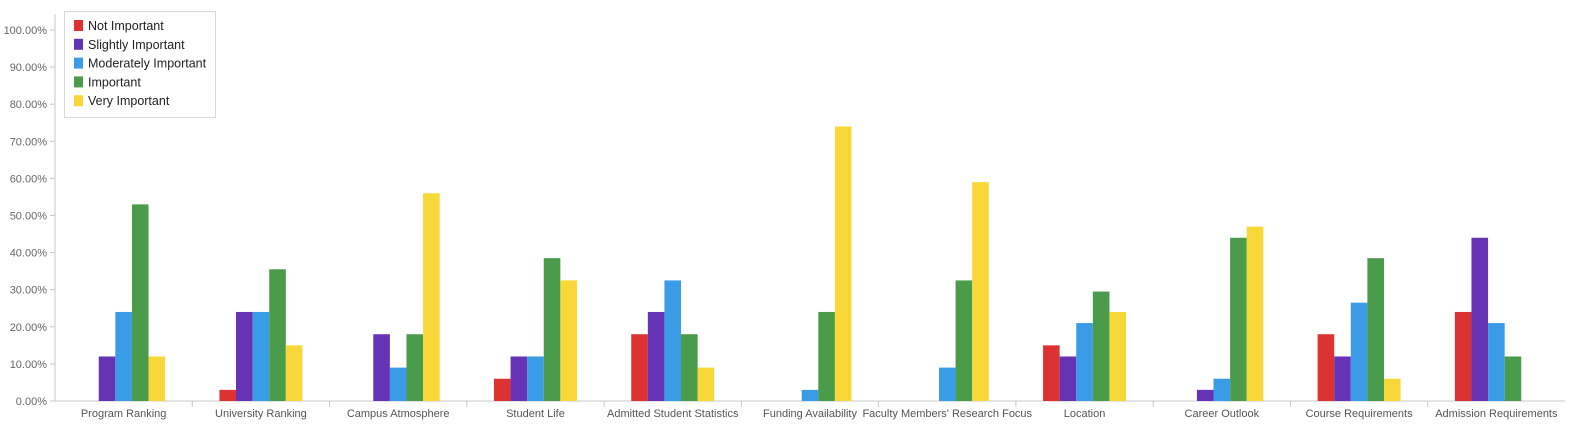  What do you see at coordinates (29, 68) in the screenshot?
I see `y-tick-label: 90.00%` at bounding box center [29, 68].